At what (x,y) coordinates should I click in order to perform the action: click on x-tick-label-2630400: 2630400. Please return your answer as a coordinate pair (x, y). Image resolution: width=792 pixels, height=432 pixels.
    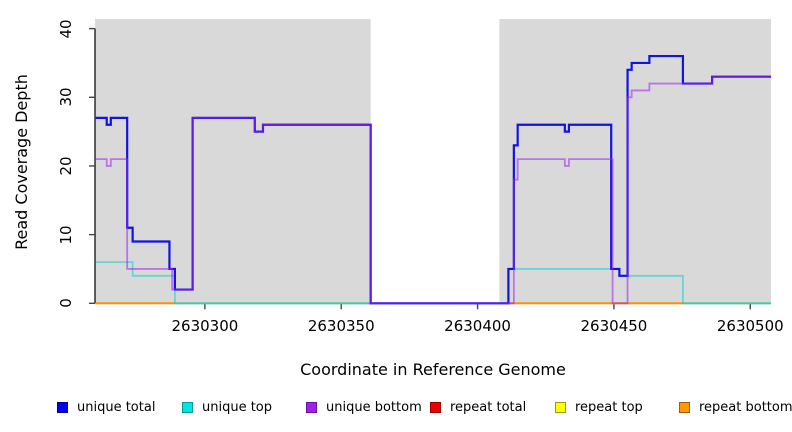
    Looking at the image, I should click on (477, 326).